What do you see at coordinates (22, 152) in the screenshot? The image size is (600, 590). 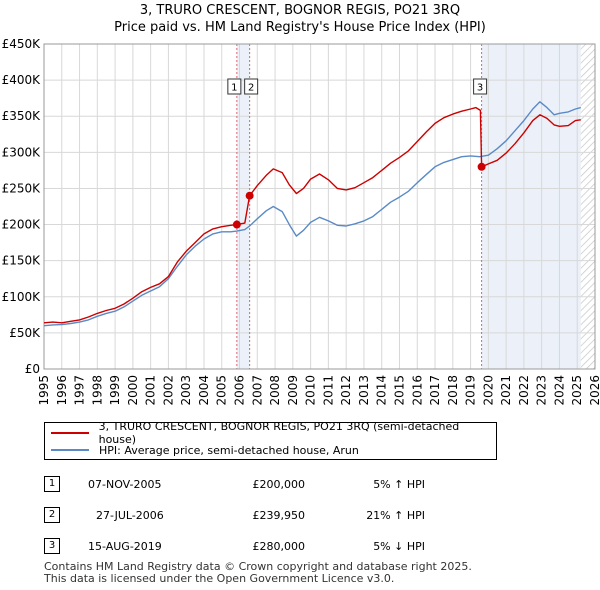 I see `y-tick-label: £300K` at bounding box center [22, 152].